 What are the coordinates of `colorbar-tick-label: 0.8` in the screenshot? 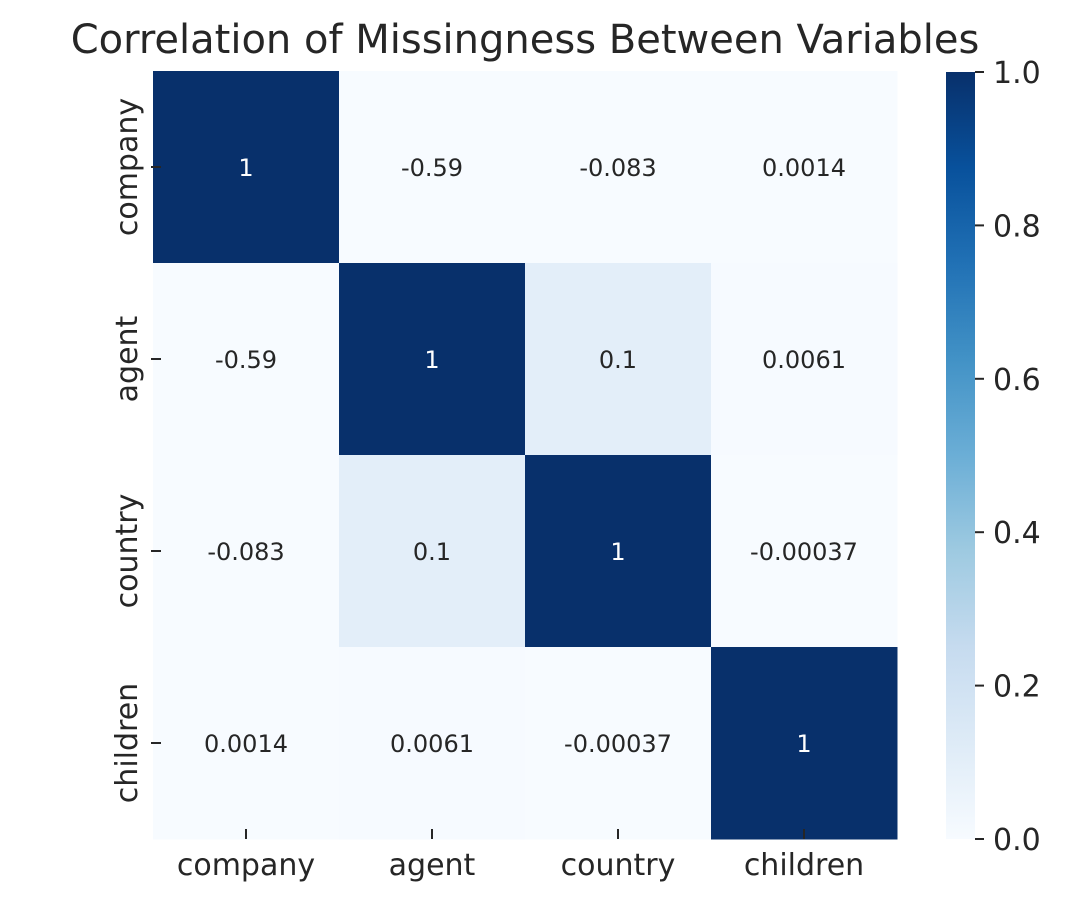 It's located at (1017, 226).